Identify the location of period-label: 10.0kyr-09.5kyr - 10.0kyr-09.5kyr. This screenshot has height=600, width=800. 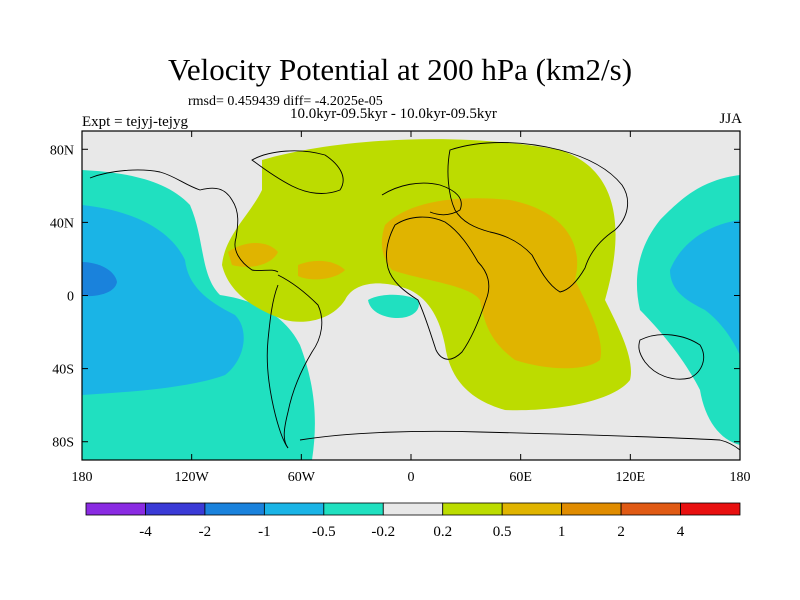
(393, 114).